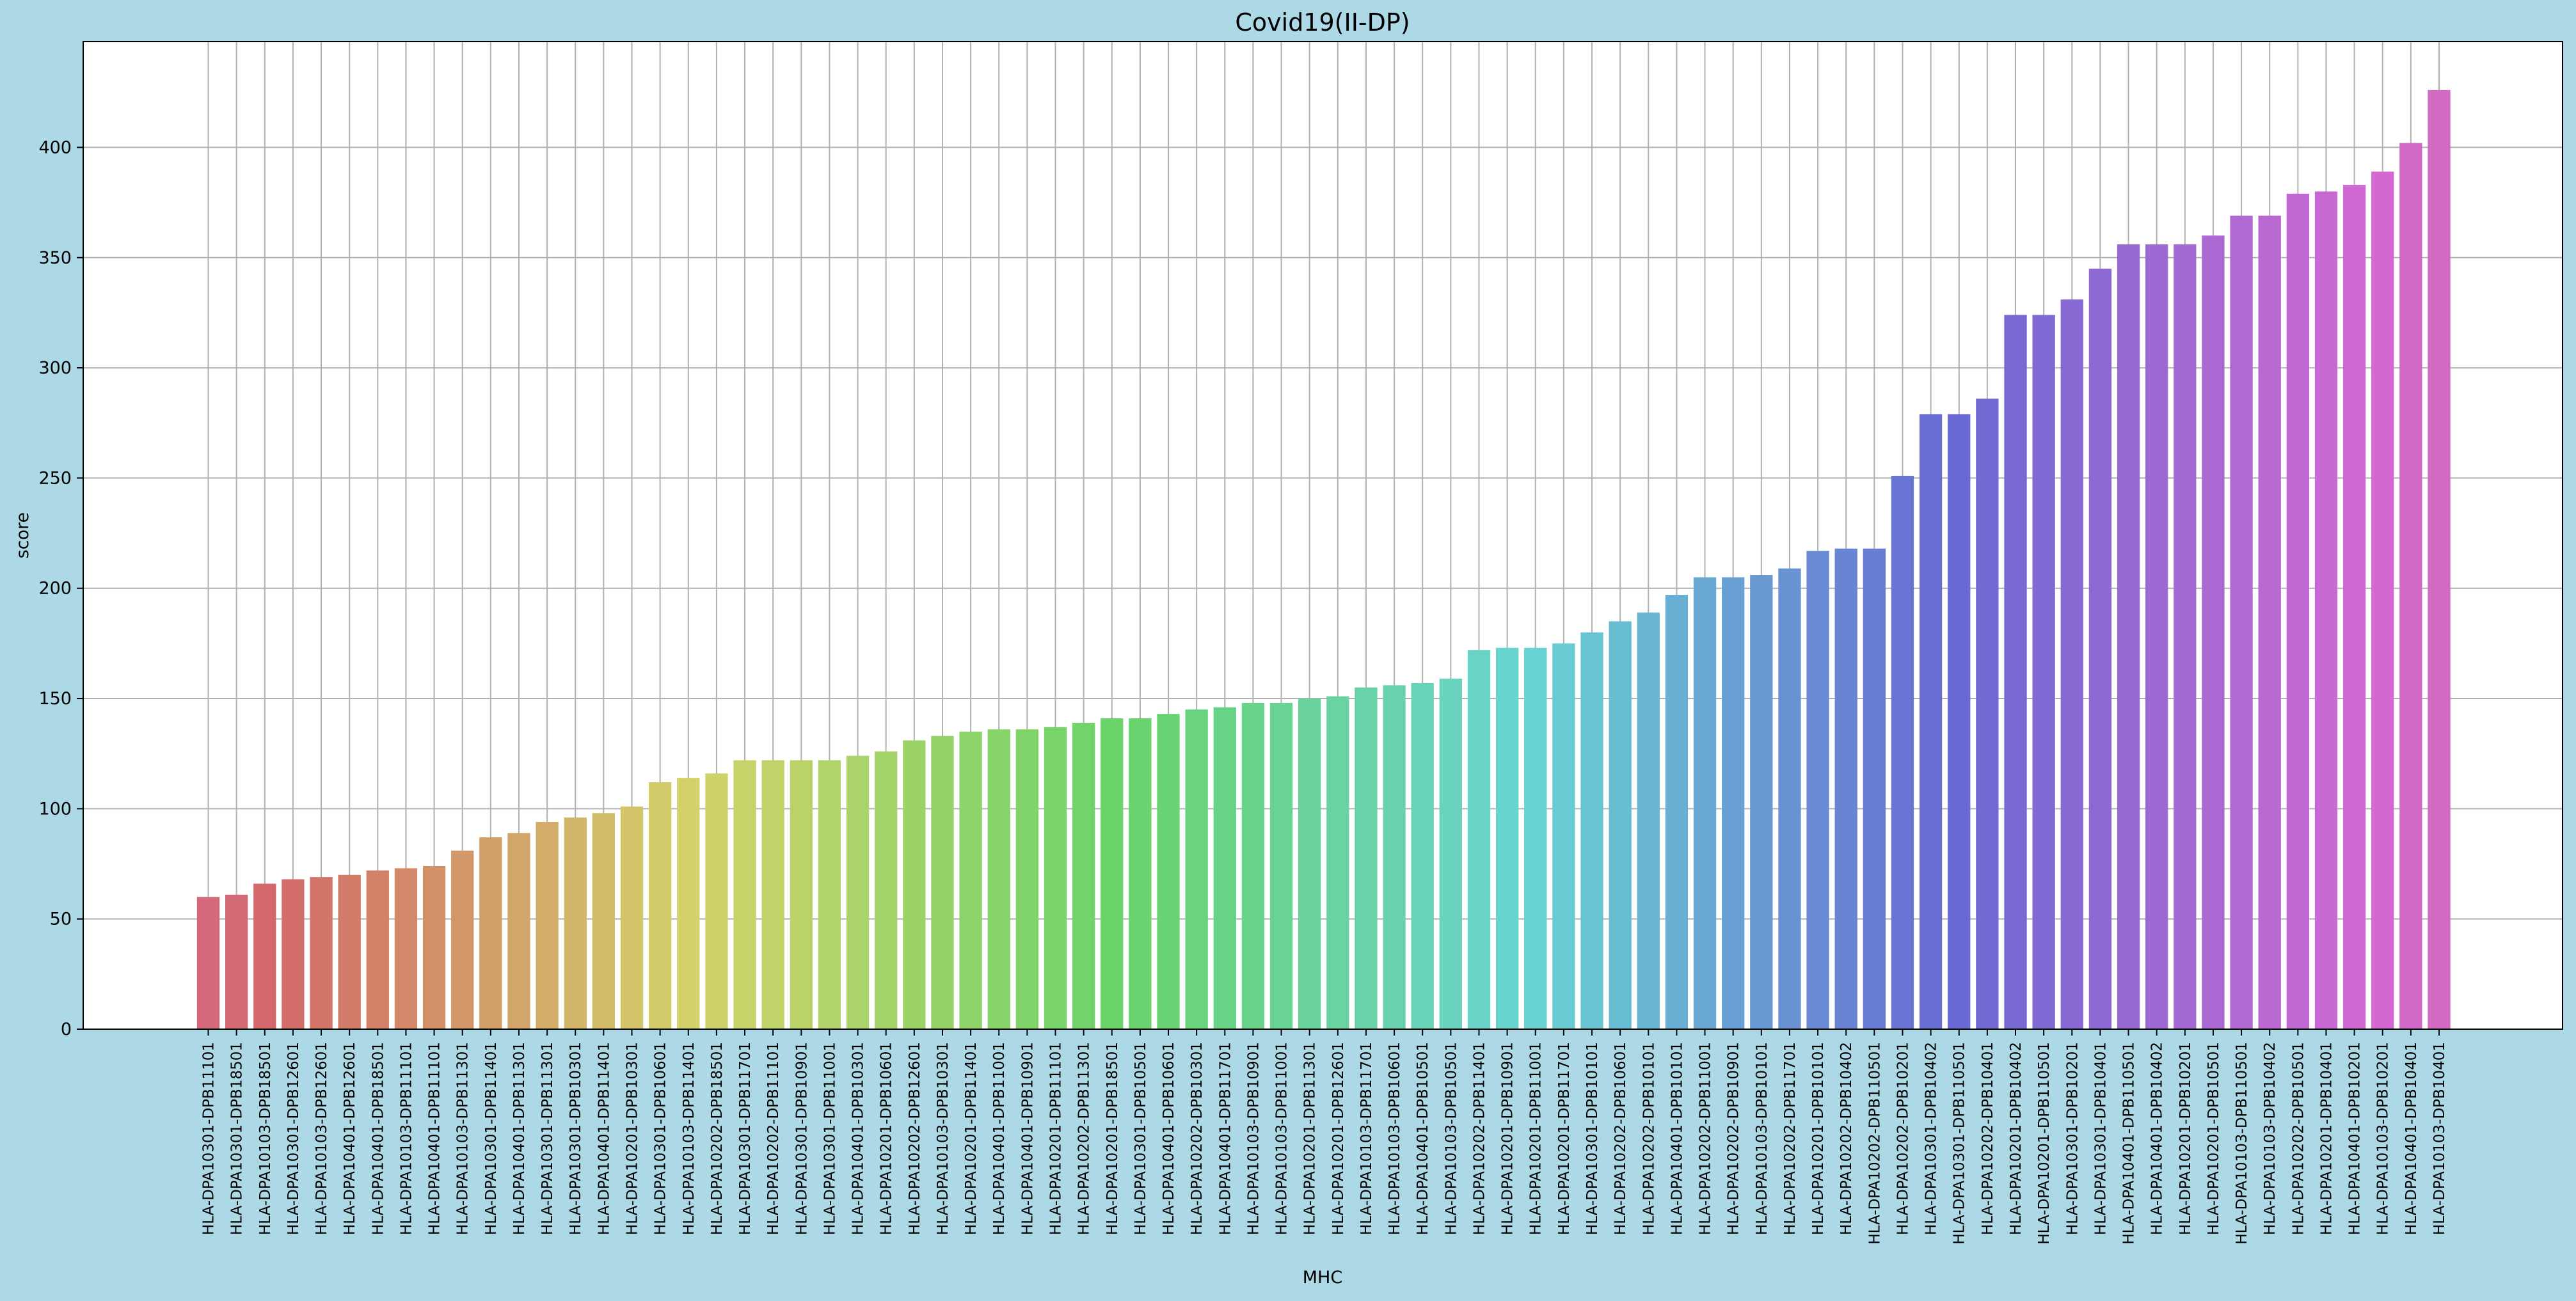 Image resolution: width=2576 pixels, height=1301 pixels. Describe the element at coordinates (1395, 1139) in the screenshot. I see `x-tick-label: HLA-DPA10103-DPB10601` at that location.